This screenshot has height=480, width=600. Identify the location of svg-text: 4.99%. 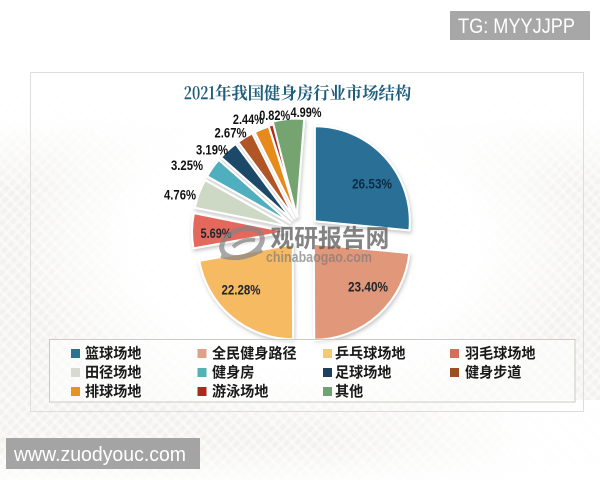
(306, 112).